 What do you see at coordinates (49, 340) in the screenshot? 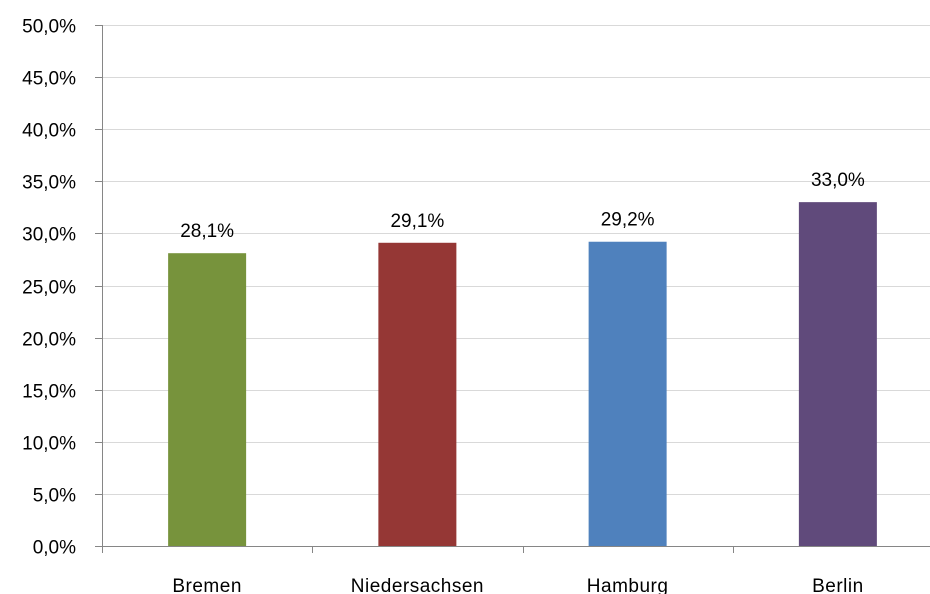
I see `y-tick-label: 20,0%` at bounding box center [49, 340].